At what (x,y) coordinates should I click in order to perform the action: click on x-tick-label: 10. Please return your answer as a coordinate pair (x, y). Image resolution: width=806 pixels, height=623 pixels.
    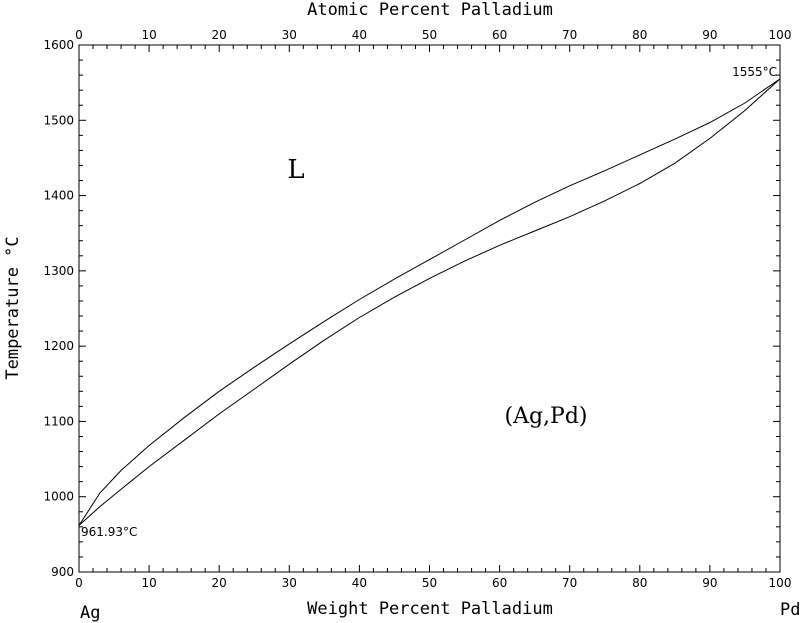
    Looking at the image, I should click on (148, 583).